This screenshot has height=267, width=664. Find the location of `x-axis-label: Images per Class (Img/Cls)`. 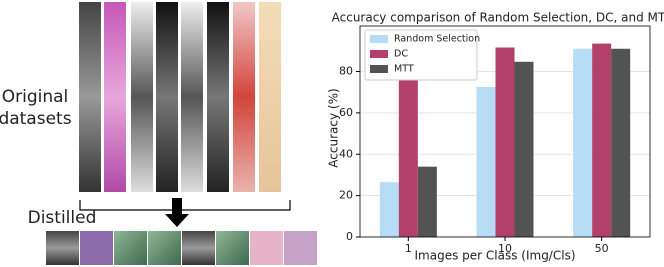

x-axis-label: Images per Class (Img/Cls) is located at coordinates (495, 256).